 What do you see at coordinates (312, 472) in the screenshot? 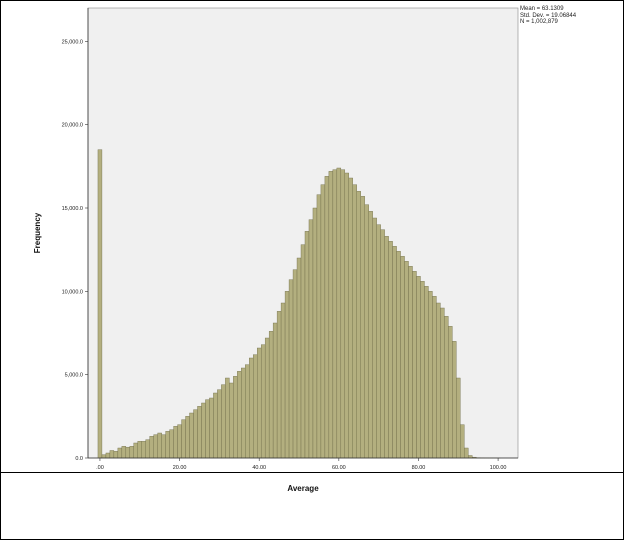
I see `cell-divider` at bounding box center [312, 472].